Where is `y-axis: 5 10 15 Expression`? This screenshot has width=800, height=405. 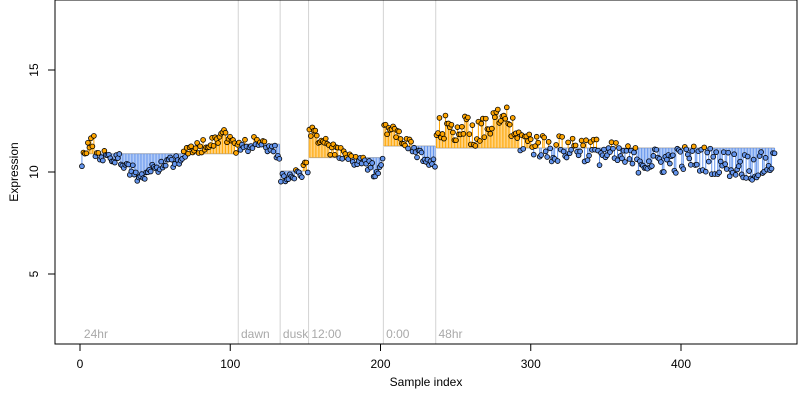
y-axis: 5 10 15 Expression is located at coordinates (31, 170).